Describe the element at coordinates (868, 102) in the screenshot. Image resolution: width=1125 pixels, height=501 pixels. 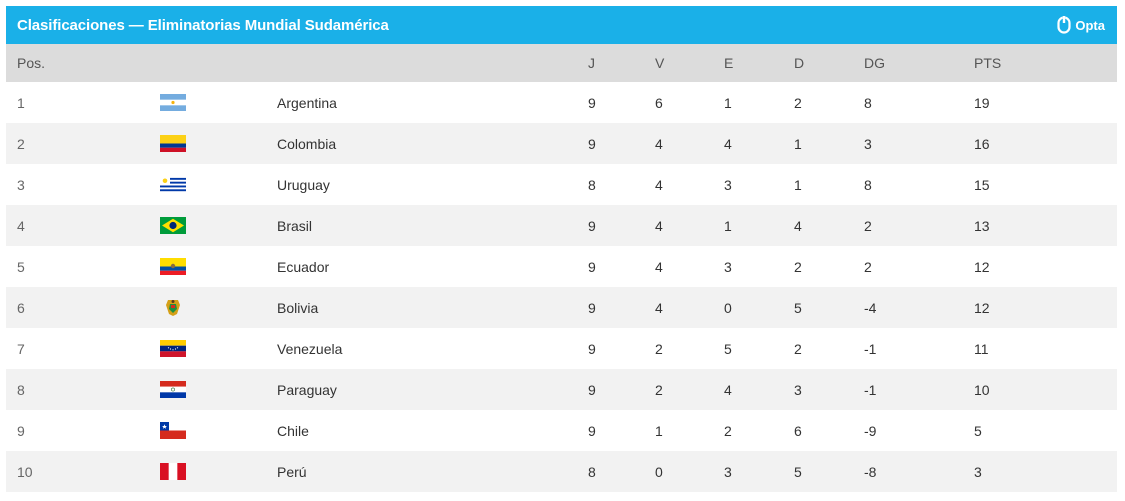
I see `goal-difference-cell: 8` at that location.